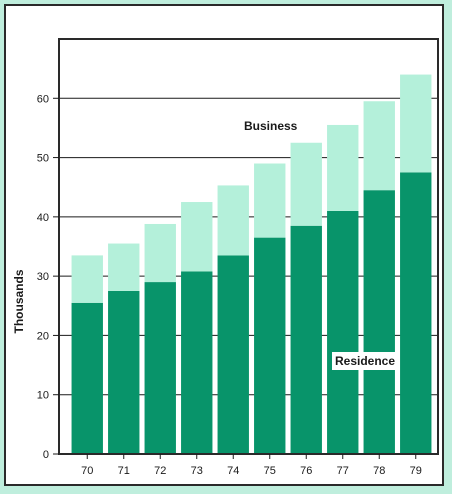 The image size is (452, 494). I want to click on series-label-business: Business, so click(271, 126).